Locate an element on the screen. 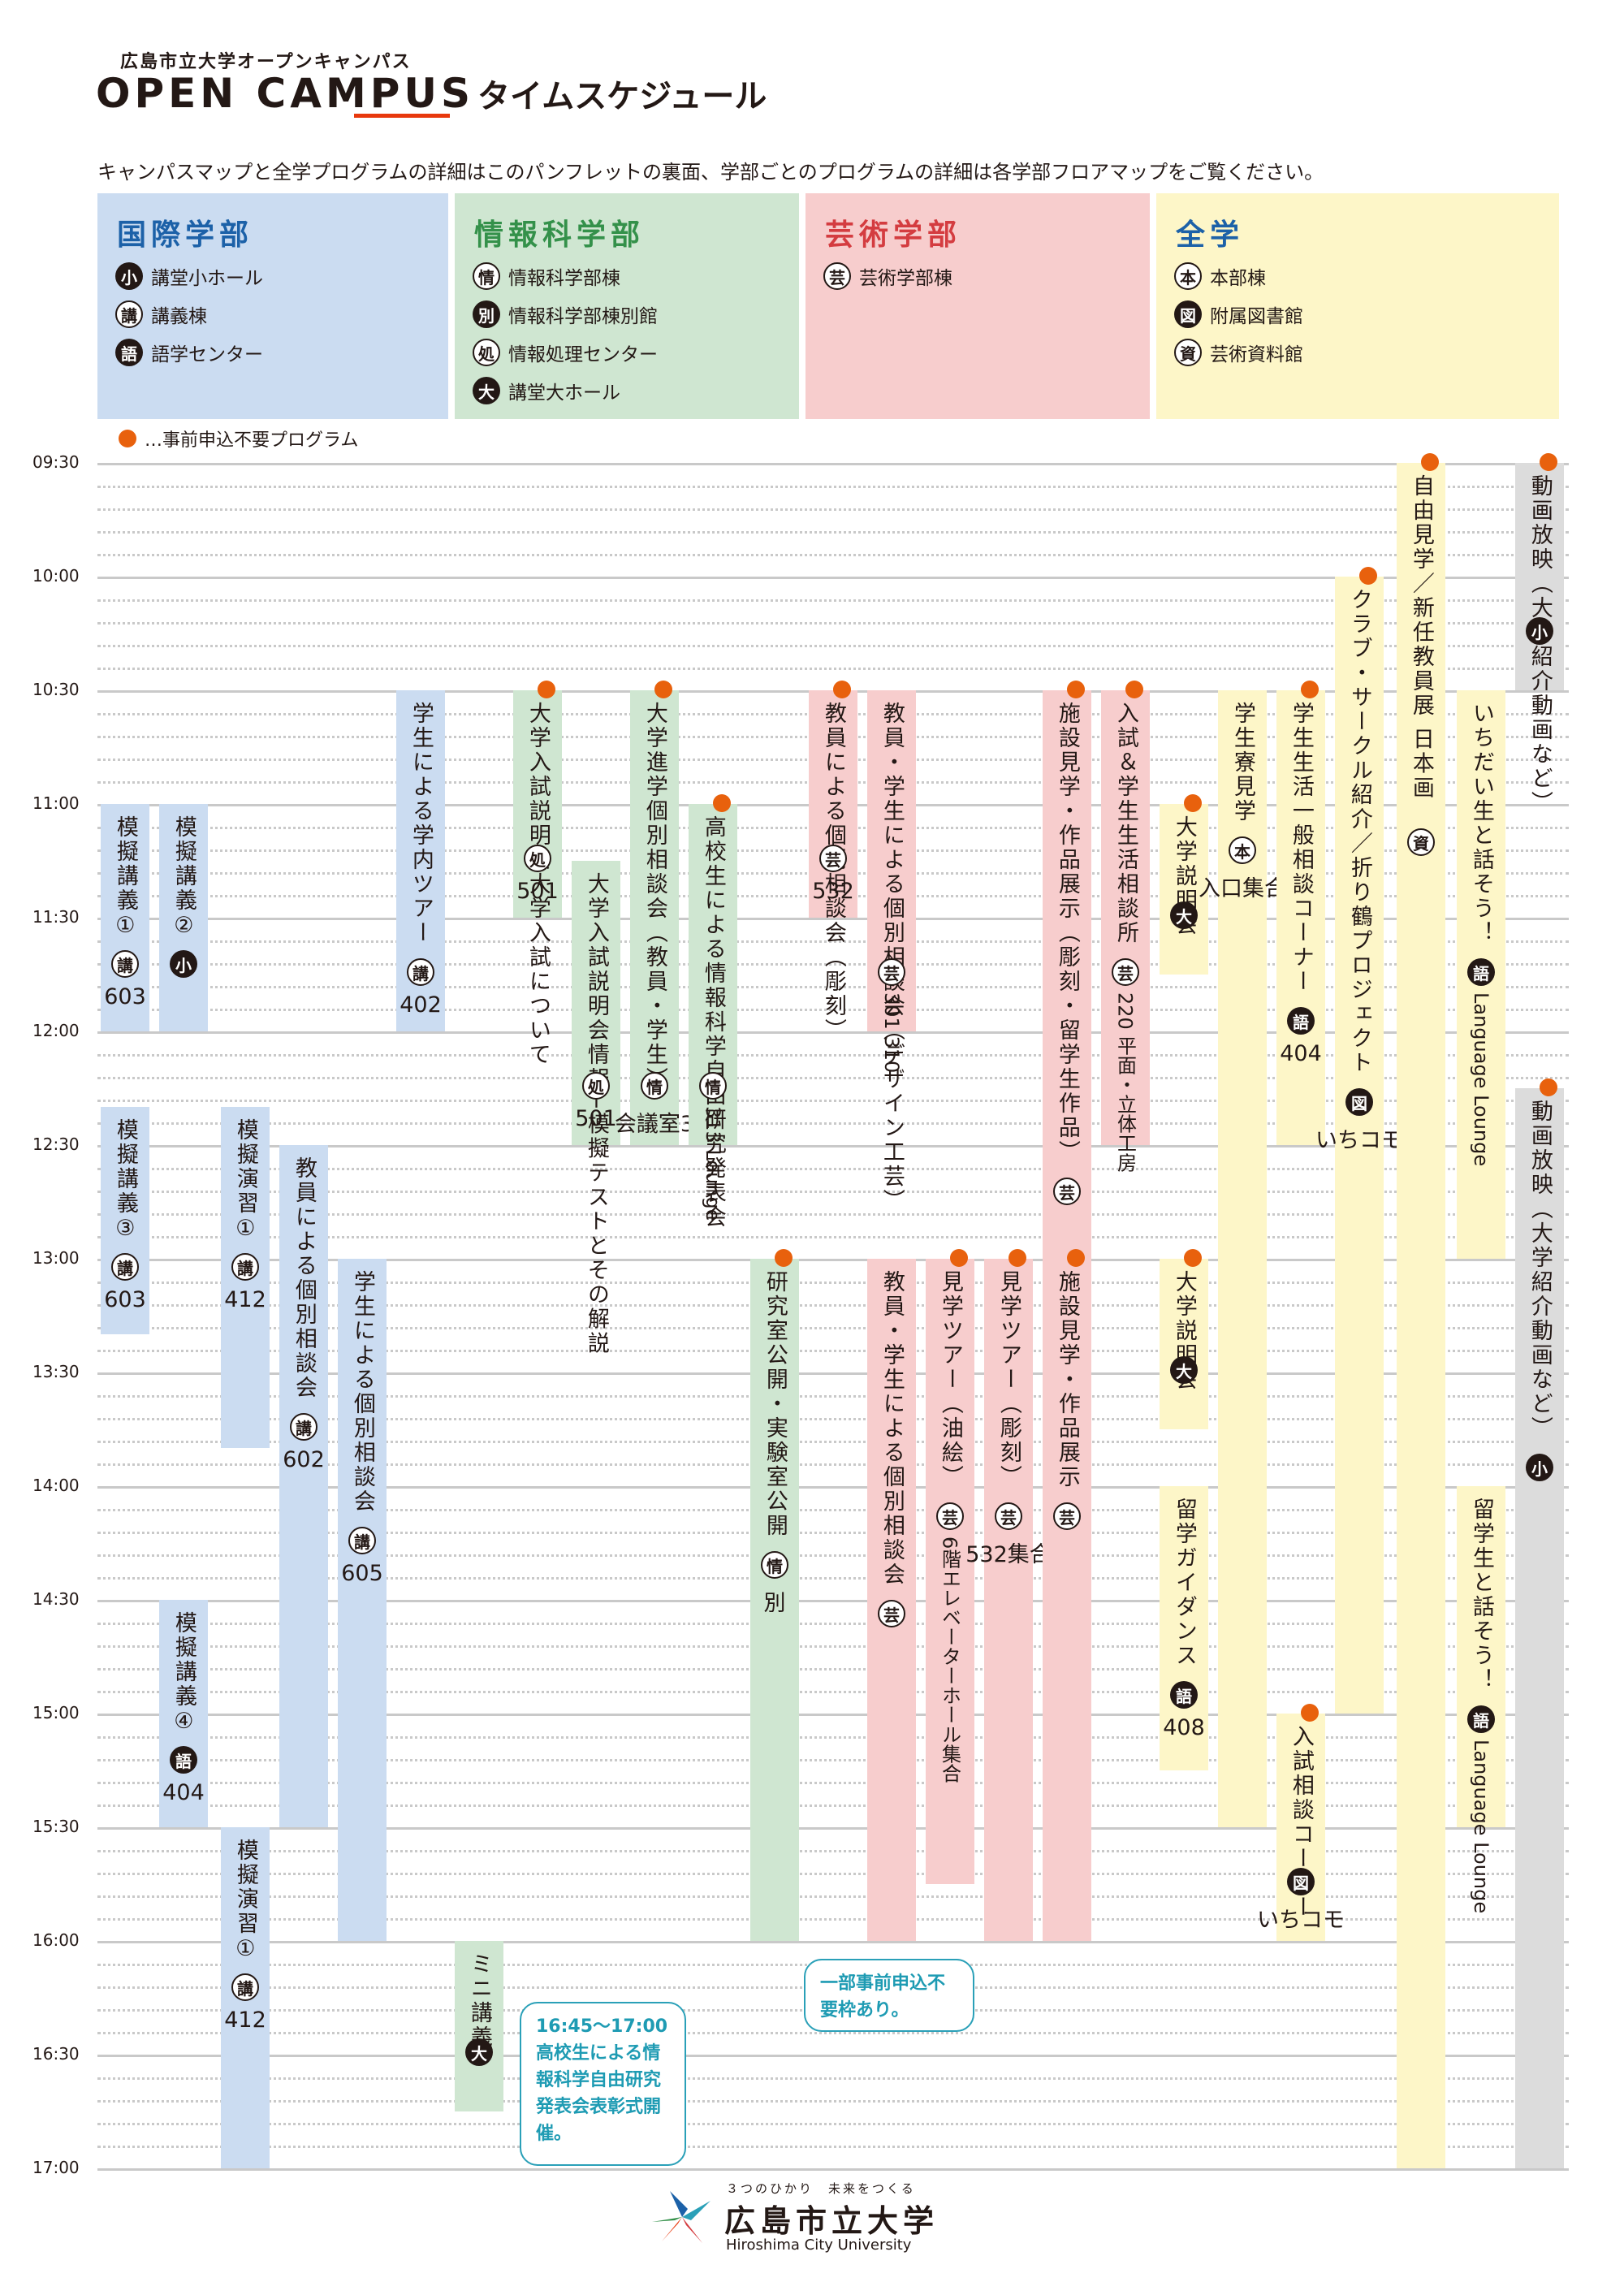 This screenshot has height=2295, width=1624. event-bar: 教員・学生による個別相談会芸 is located at coordinates (892, 1600).